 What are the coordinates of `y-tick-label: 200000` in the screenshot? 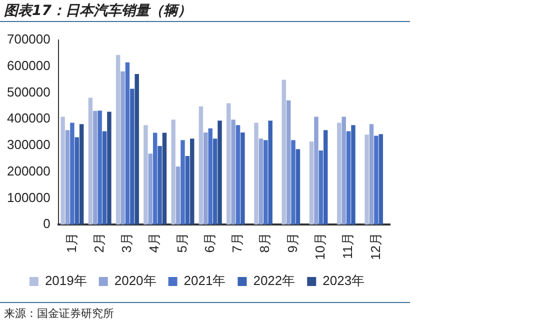 It's located at (28, 170).